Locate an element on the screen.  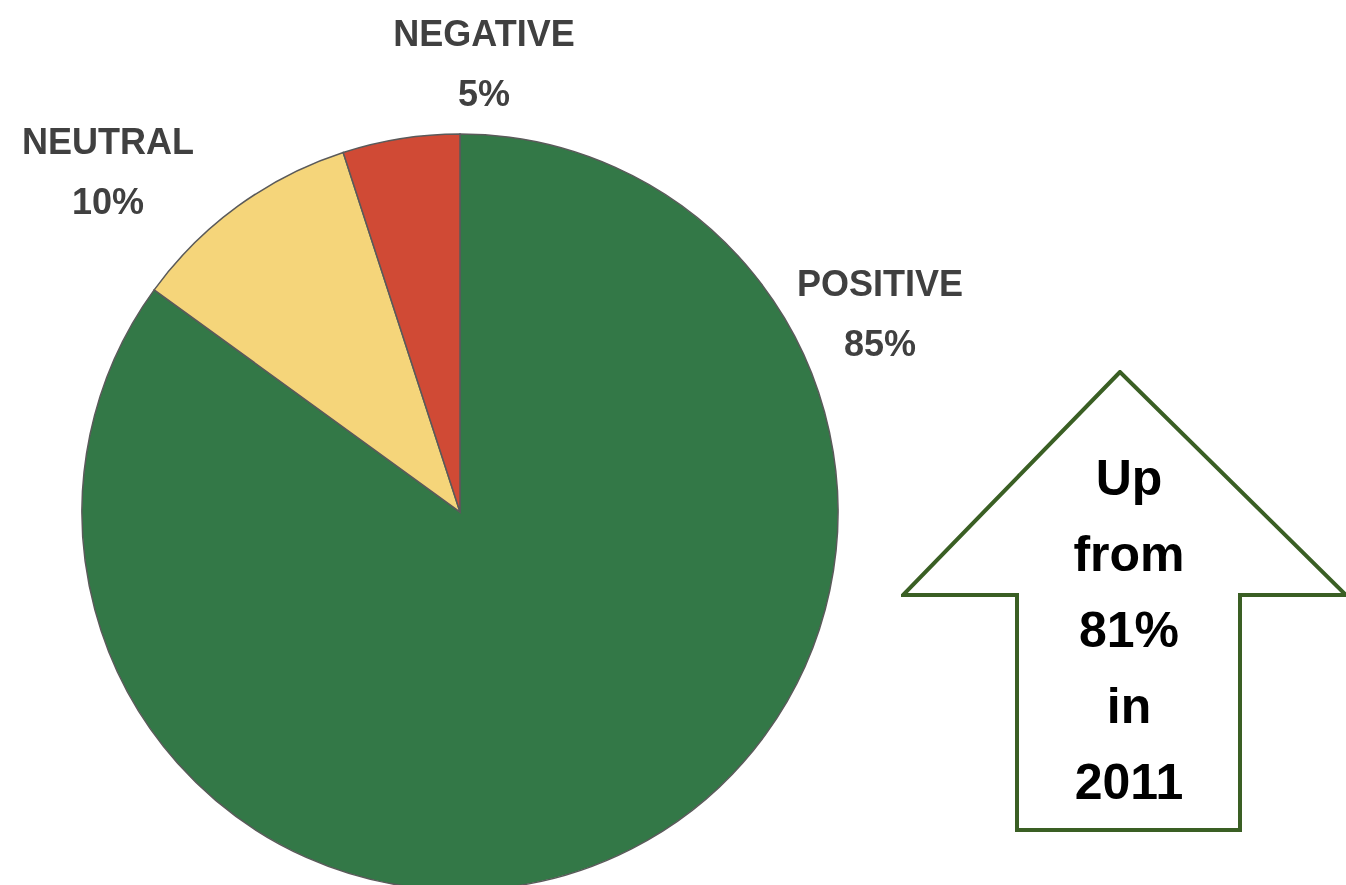
text: Up from 81% in 2011 is located at coordinates (1129, 630).